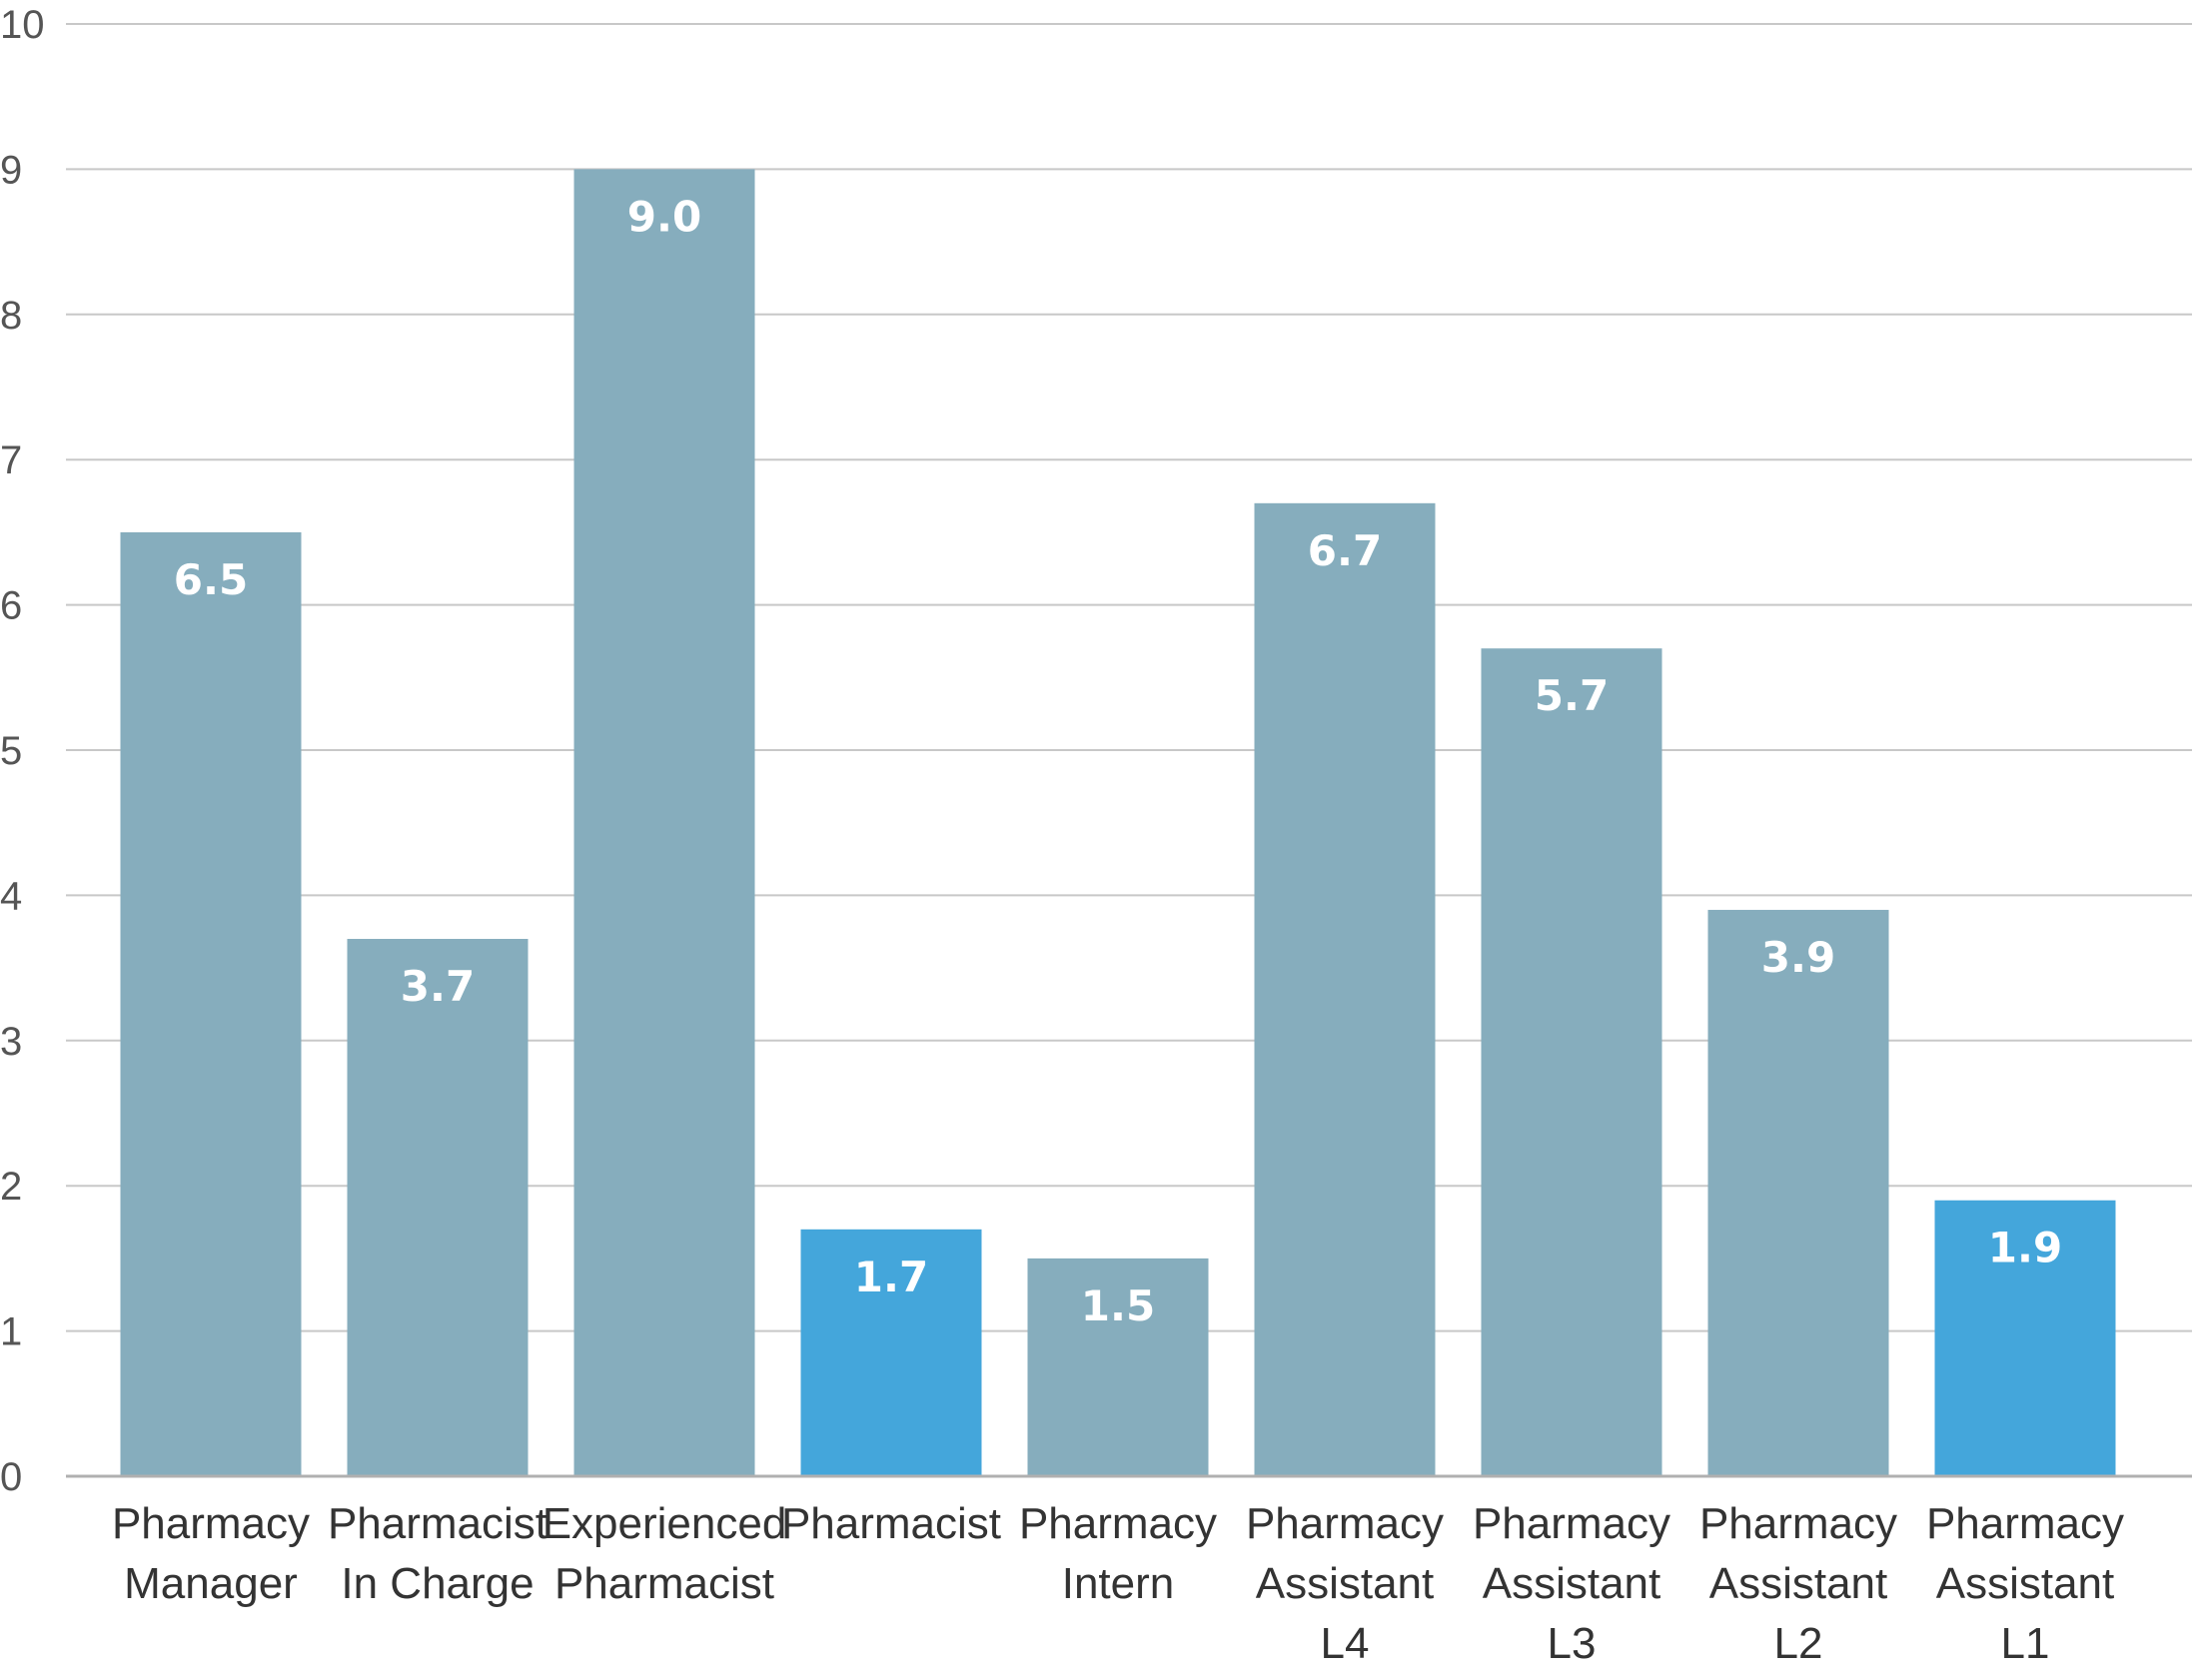 The height and width of the screenshot is (1680, 2192). What do you see at coordinates (211, 1553) in the screenshot?
I see `category-label-1: Pharmacy Manager` at bounding box center [211, 1553].